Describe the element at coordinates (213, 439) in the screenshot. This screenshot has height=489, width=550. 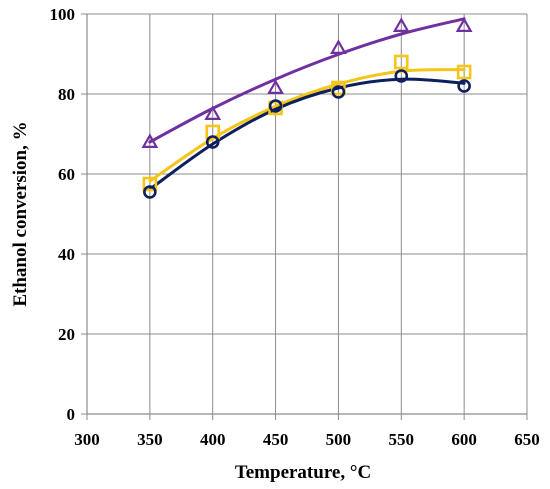
I see `x-tick-label: 400` at that location.